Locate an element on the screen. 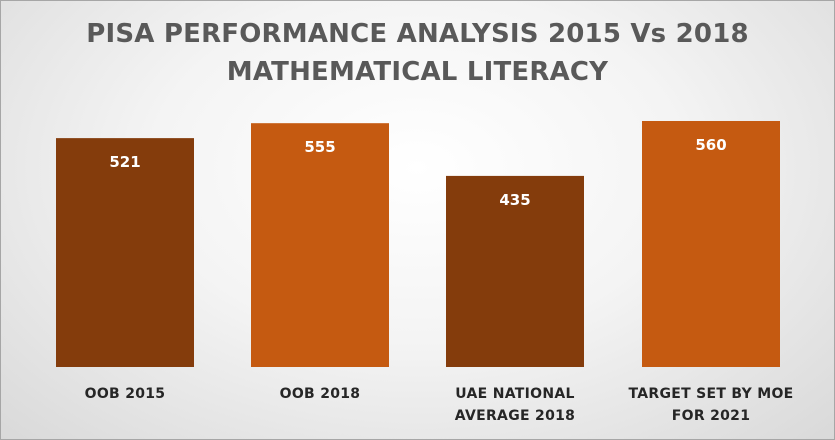  data-label-4: 560 is located at coordinates (710, 145).